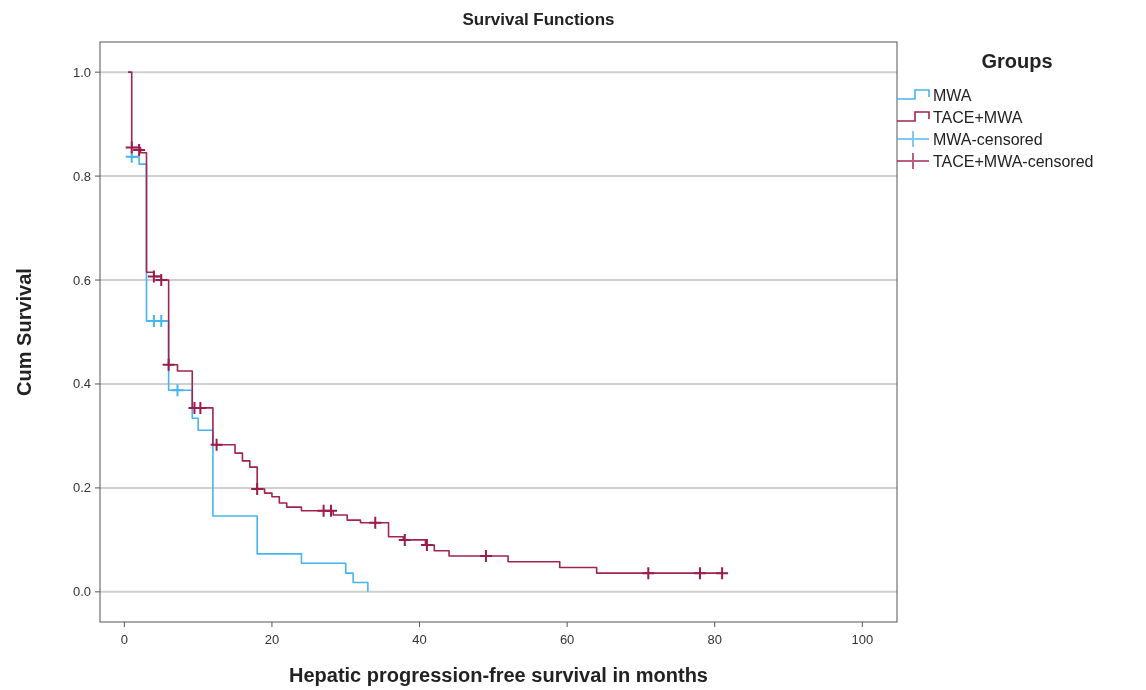  What do you see at coordinates (862, 639) in the screenshot?
I see `x-tick-label: 100` at bounding box center [862, 639].